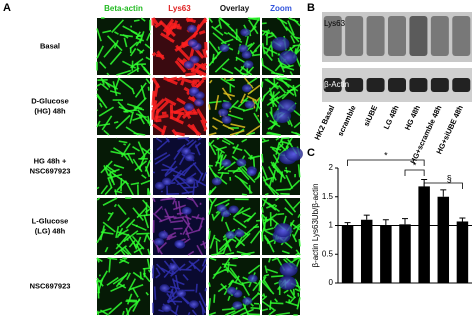  What do you see at coordinates (335, 23) in the screenshot?
I see `band-label: Lys63` at bounding box center [335, 23].